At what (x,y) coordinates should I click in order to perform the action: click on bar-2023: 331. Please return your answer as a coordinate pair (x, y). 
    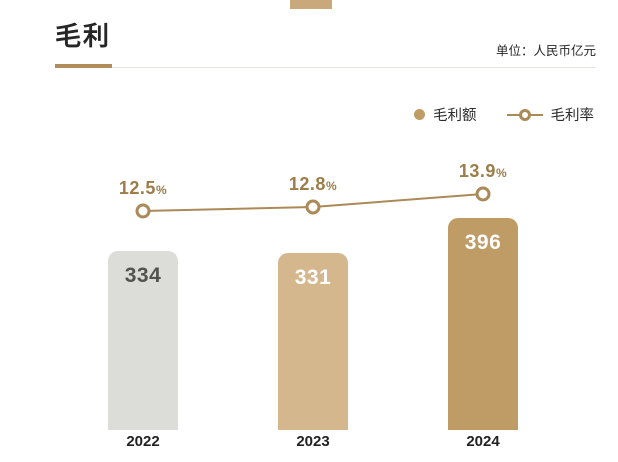
    Looking at the image, I should click on (313, 341).